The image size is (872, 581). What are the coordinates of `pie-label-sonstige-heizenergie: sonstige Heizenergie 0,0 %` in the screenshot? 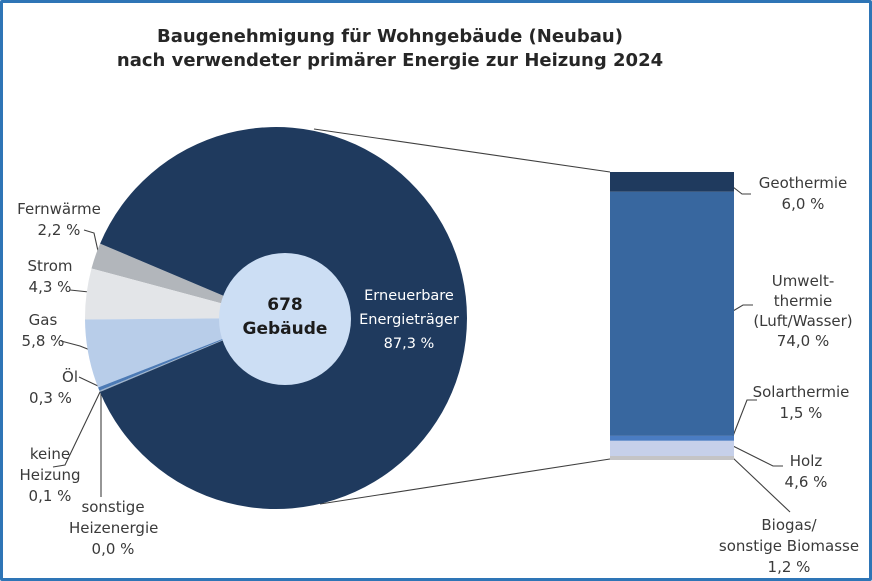 It's located at (114, 528).